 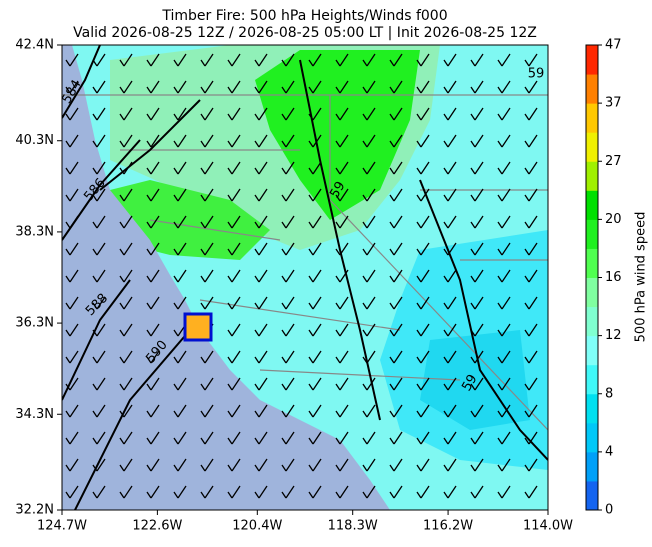 What do you see at coordinates (613, 219) in the screenshot?
I see `colorbar-tick-label: 20` at bounding box center [613, 219].